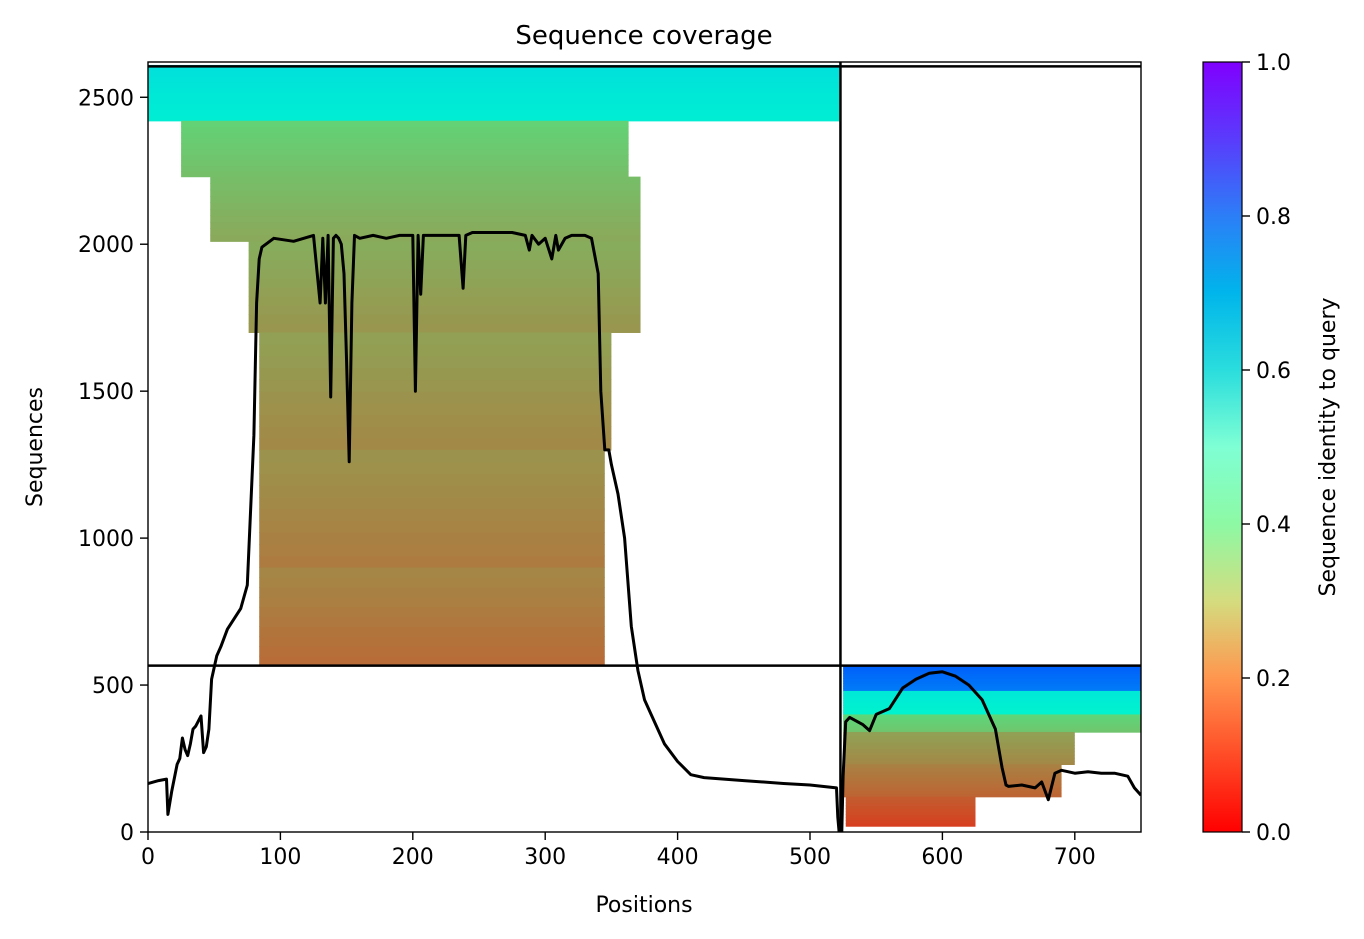 The height and width of the screenshot is (939, 1364). I want to click on x-tick-label: 700, so click(1075, 857).